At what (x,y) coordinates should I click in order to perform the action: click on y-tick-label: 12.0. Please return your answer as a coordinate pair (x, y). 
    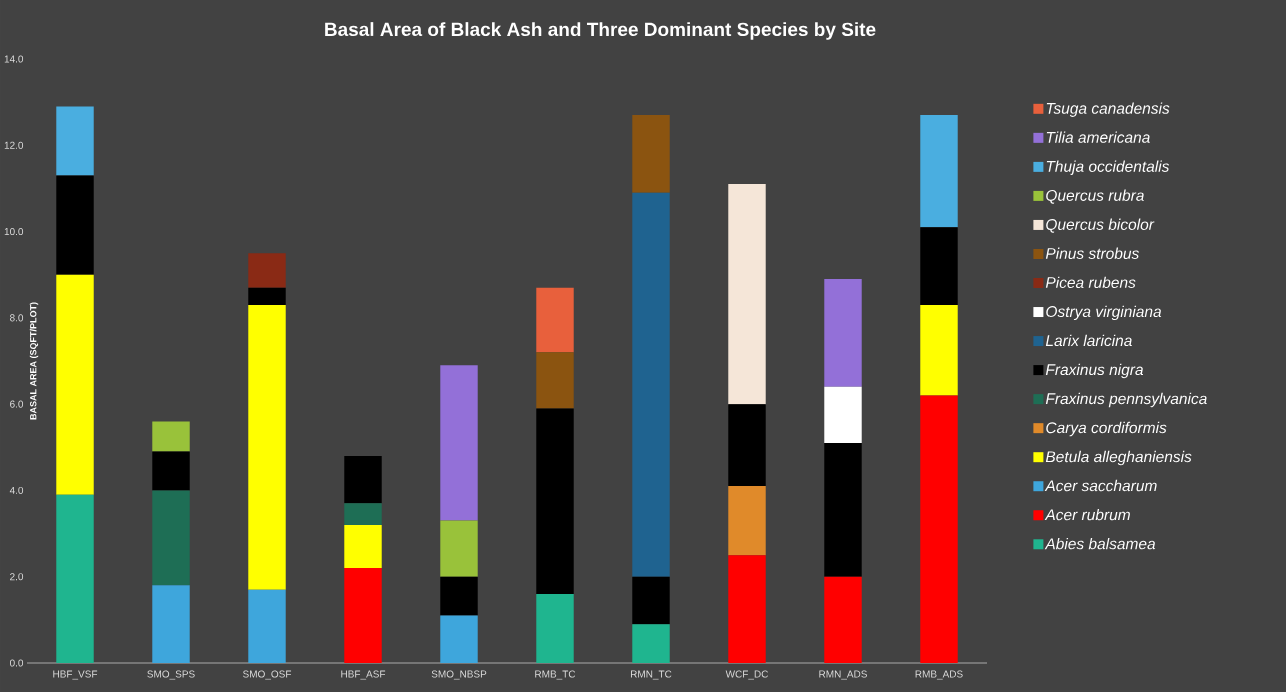
    Looking at the image, I should click on (14, 145).